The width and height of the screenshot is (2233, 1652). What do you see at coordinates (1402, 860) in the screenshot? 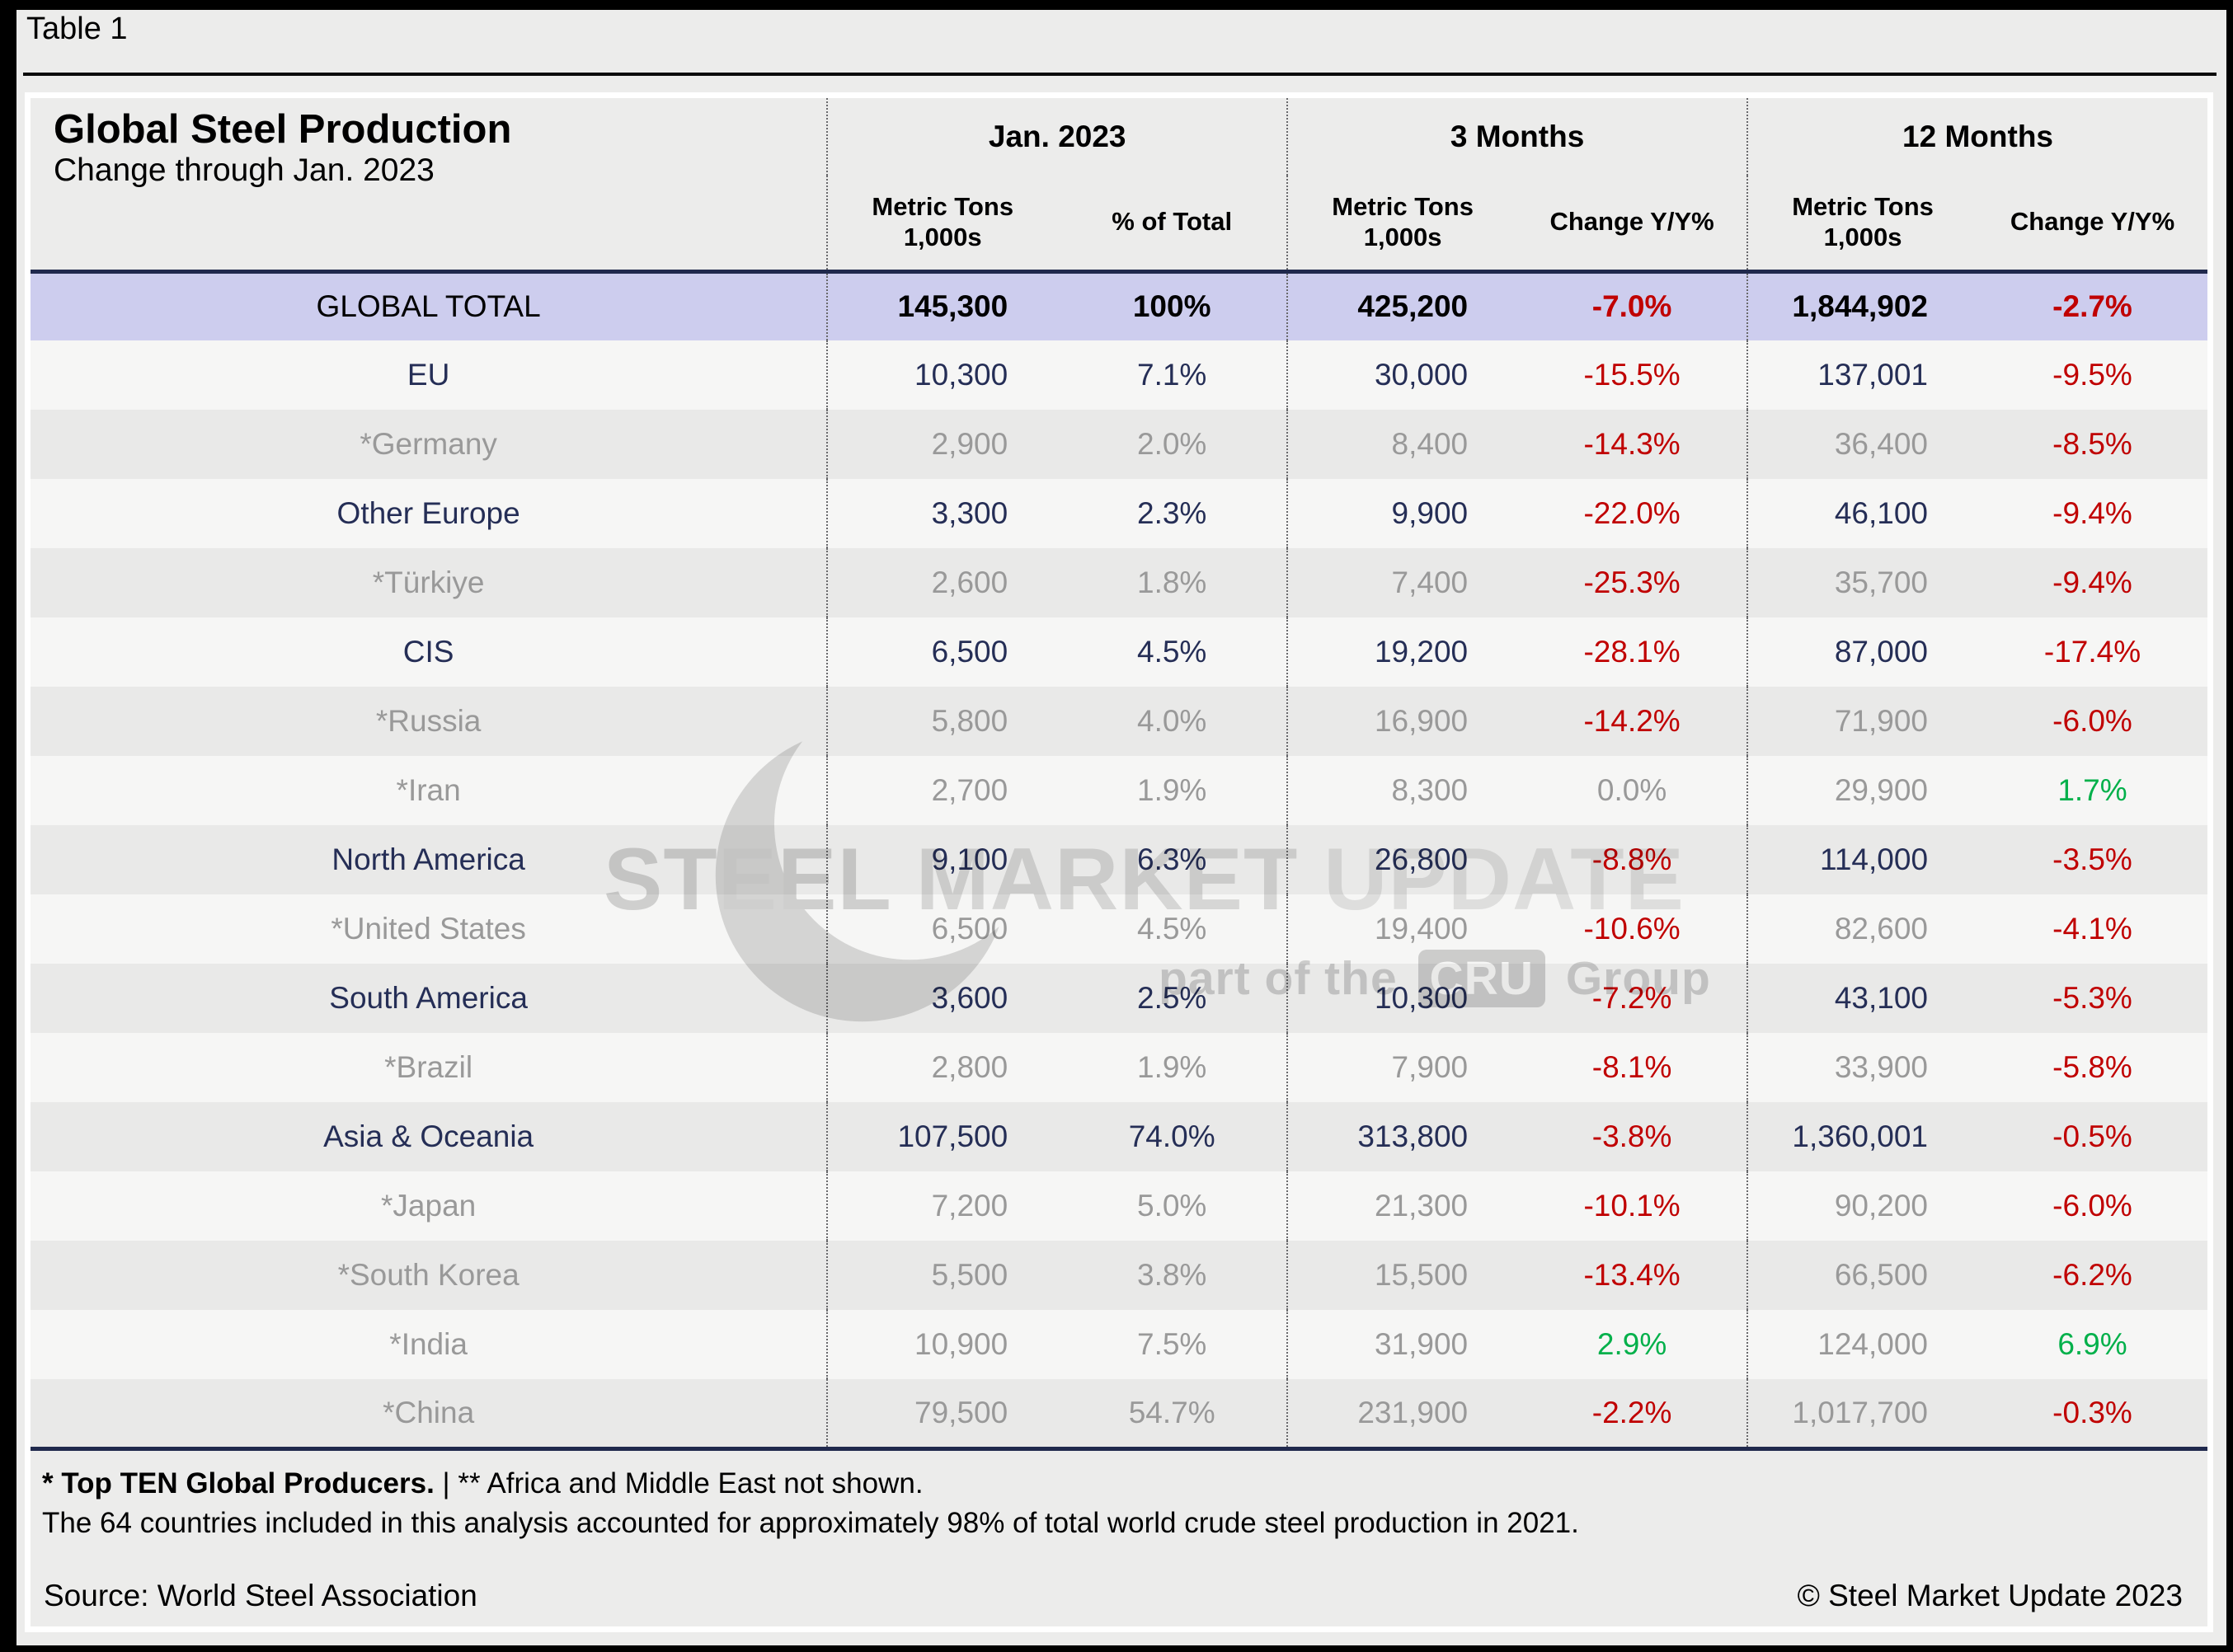
I see `value-cell: 26,800` at bounding box center [1402, 860].